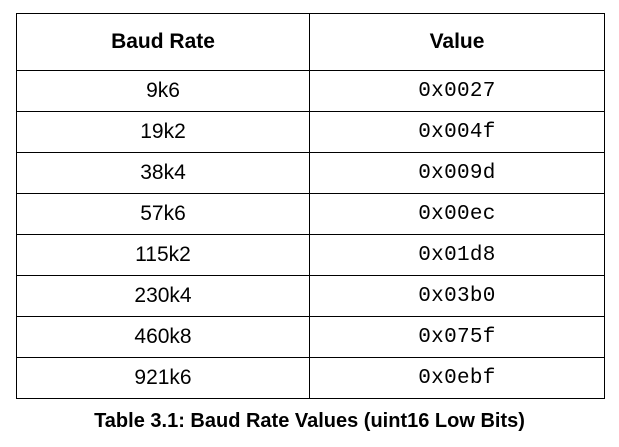 This screenshot has height=447, width=619. I want to click on baud-rate-cell: 230k4, so click(163, 296).